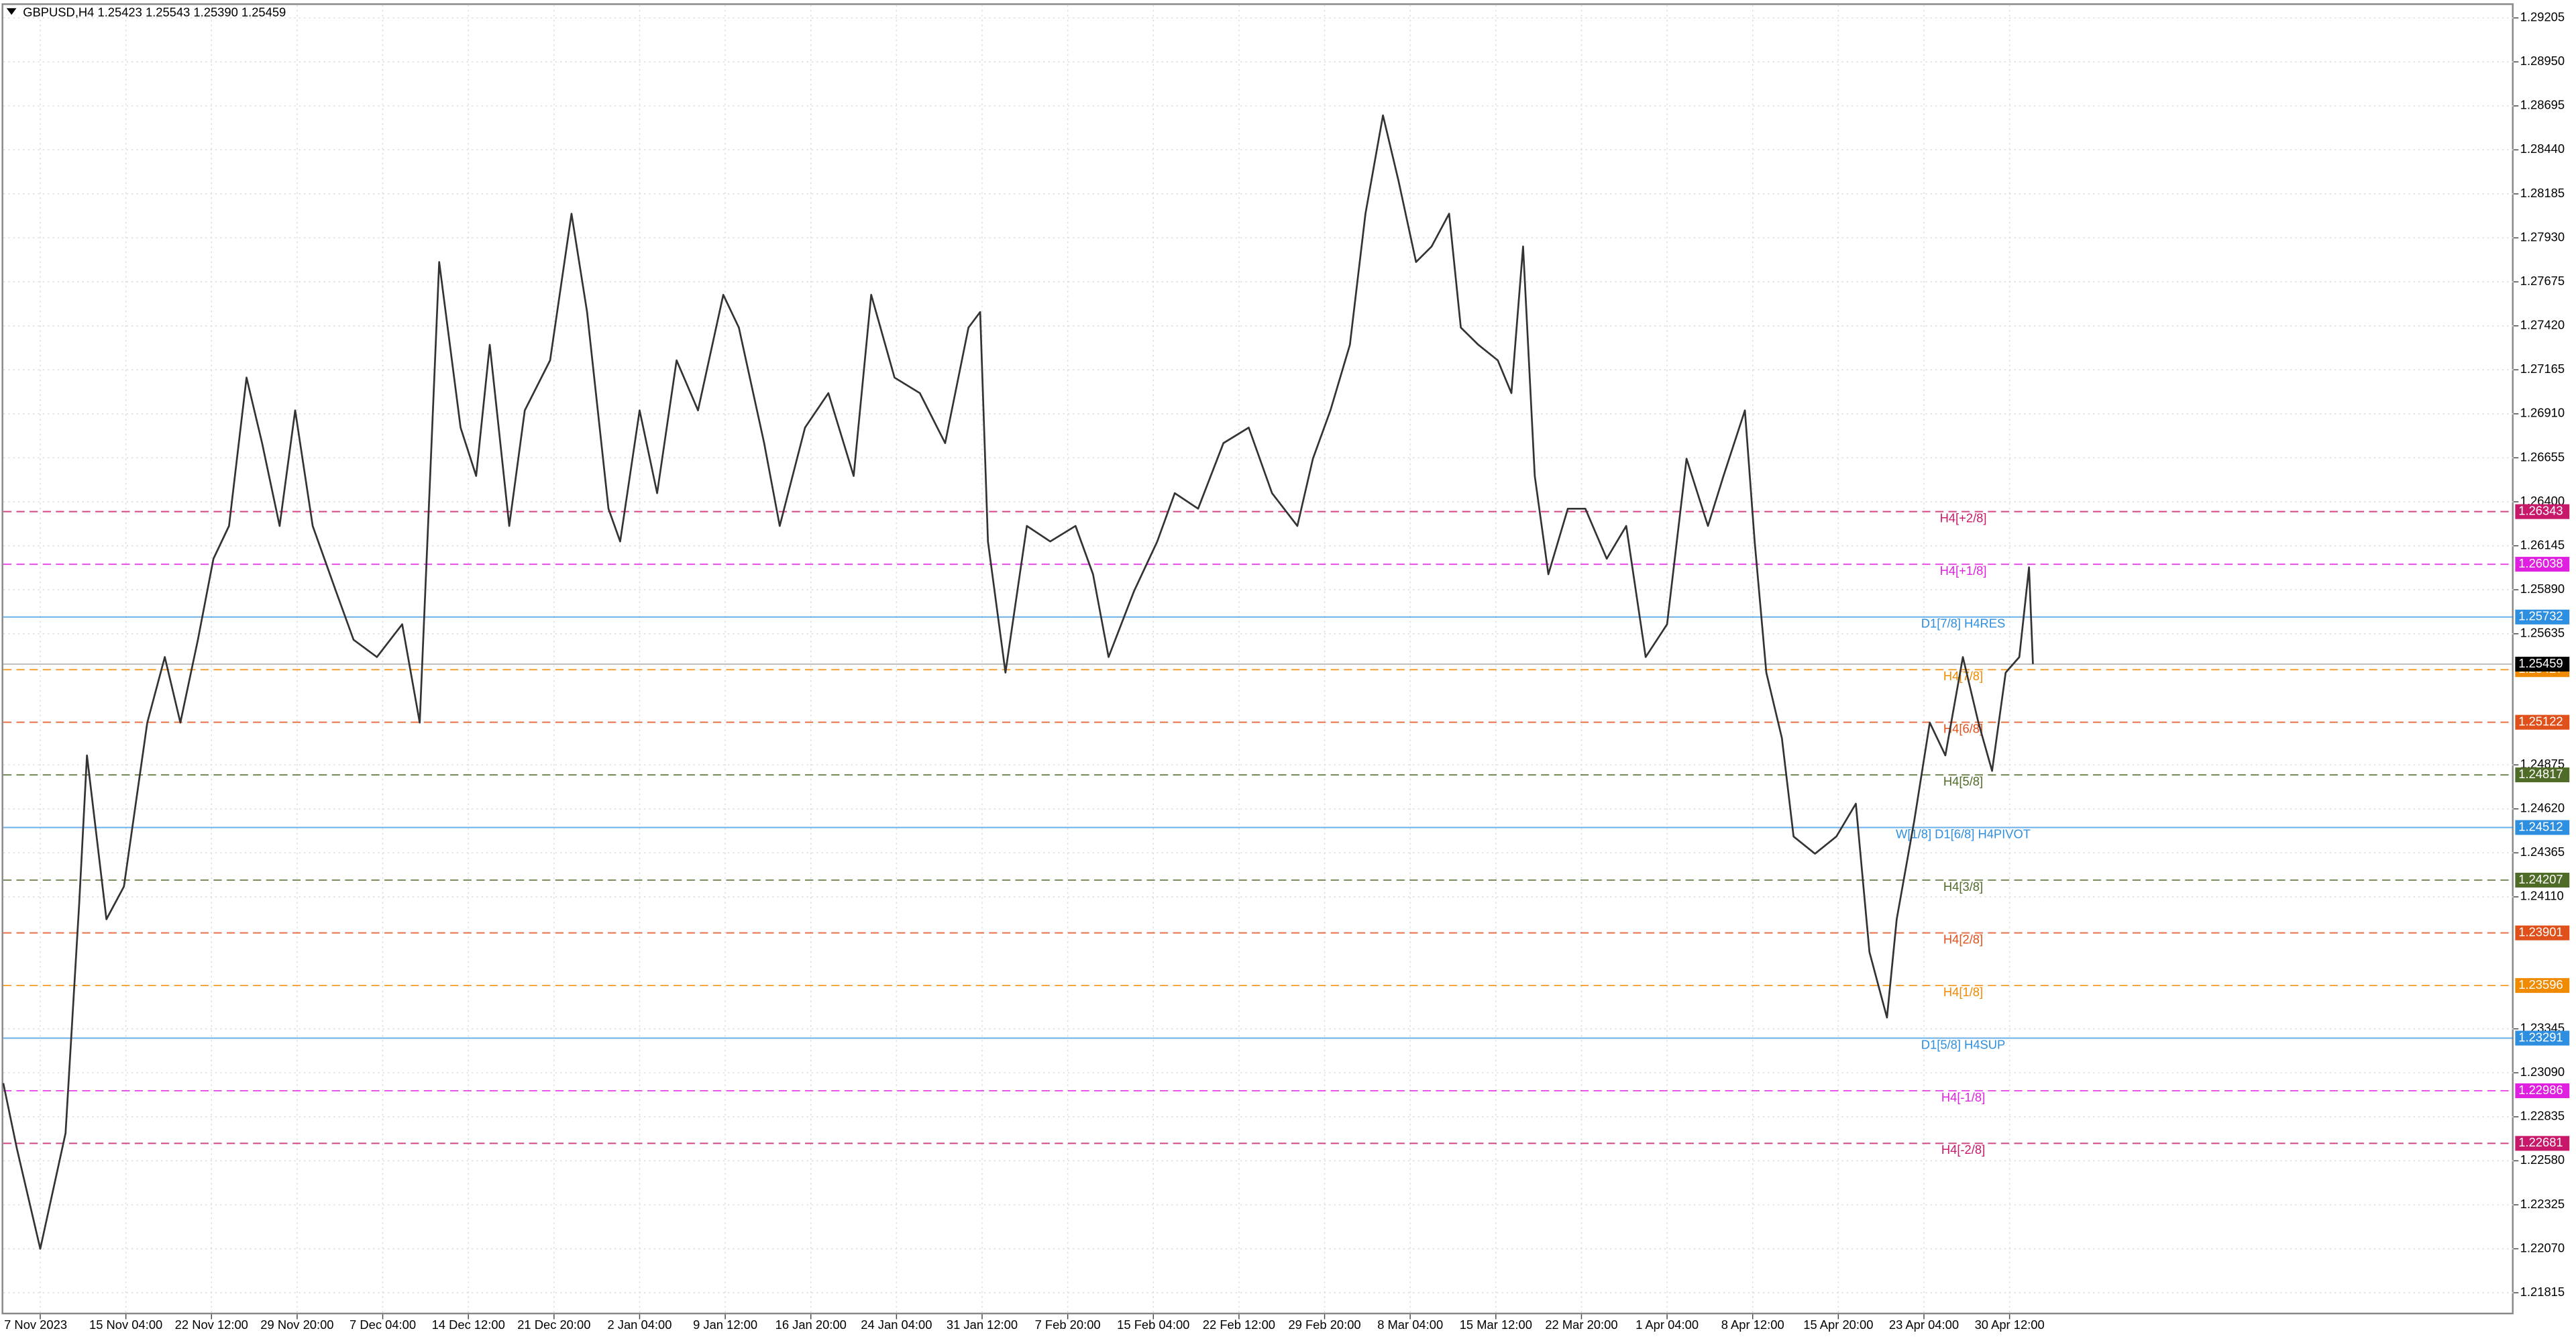  Describe the element at coordinates (2542, 413) in the screenshot. I see `y-tick-label: 1.26910` at that location.